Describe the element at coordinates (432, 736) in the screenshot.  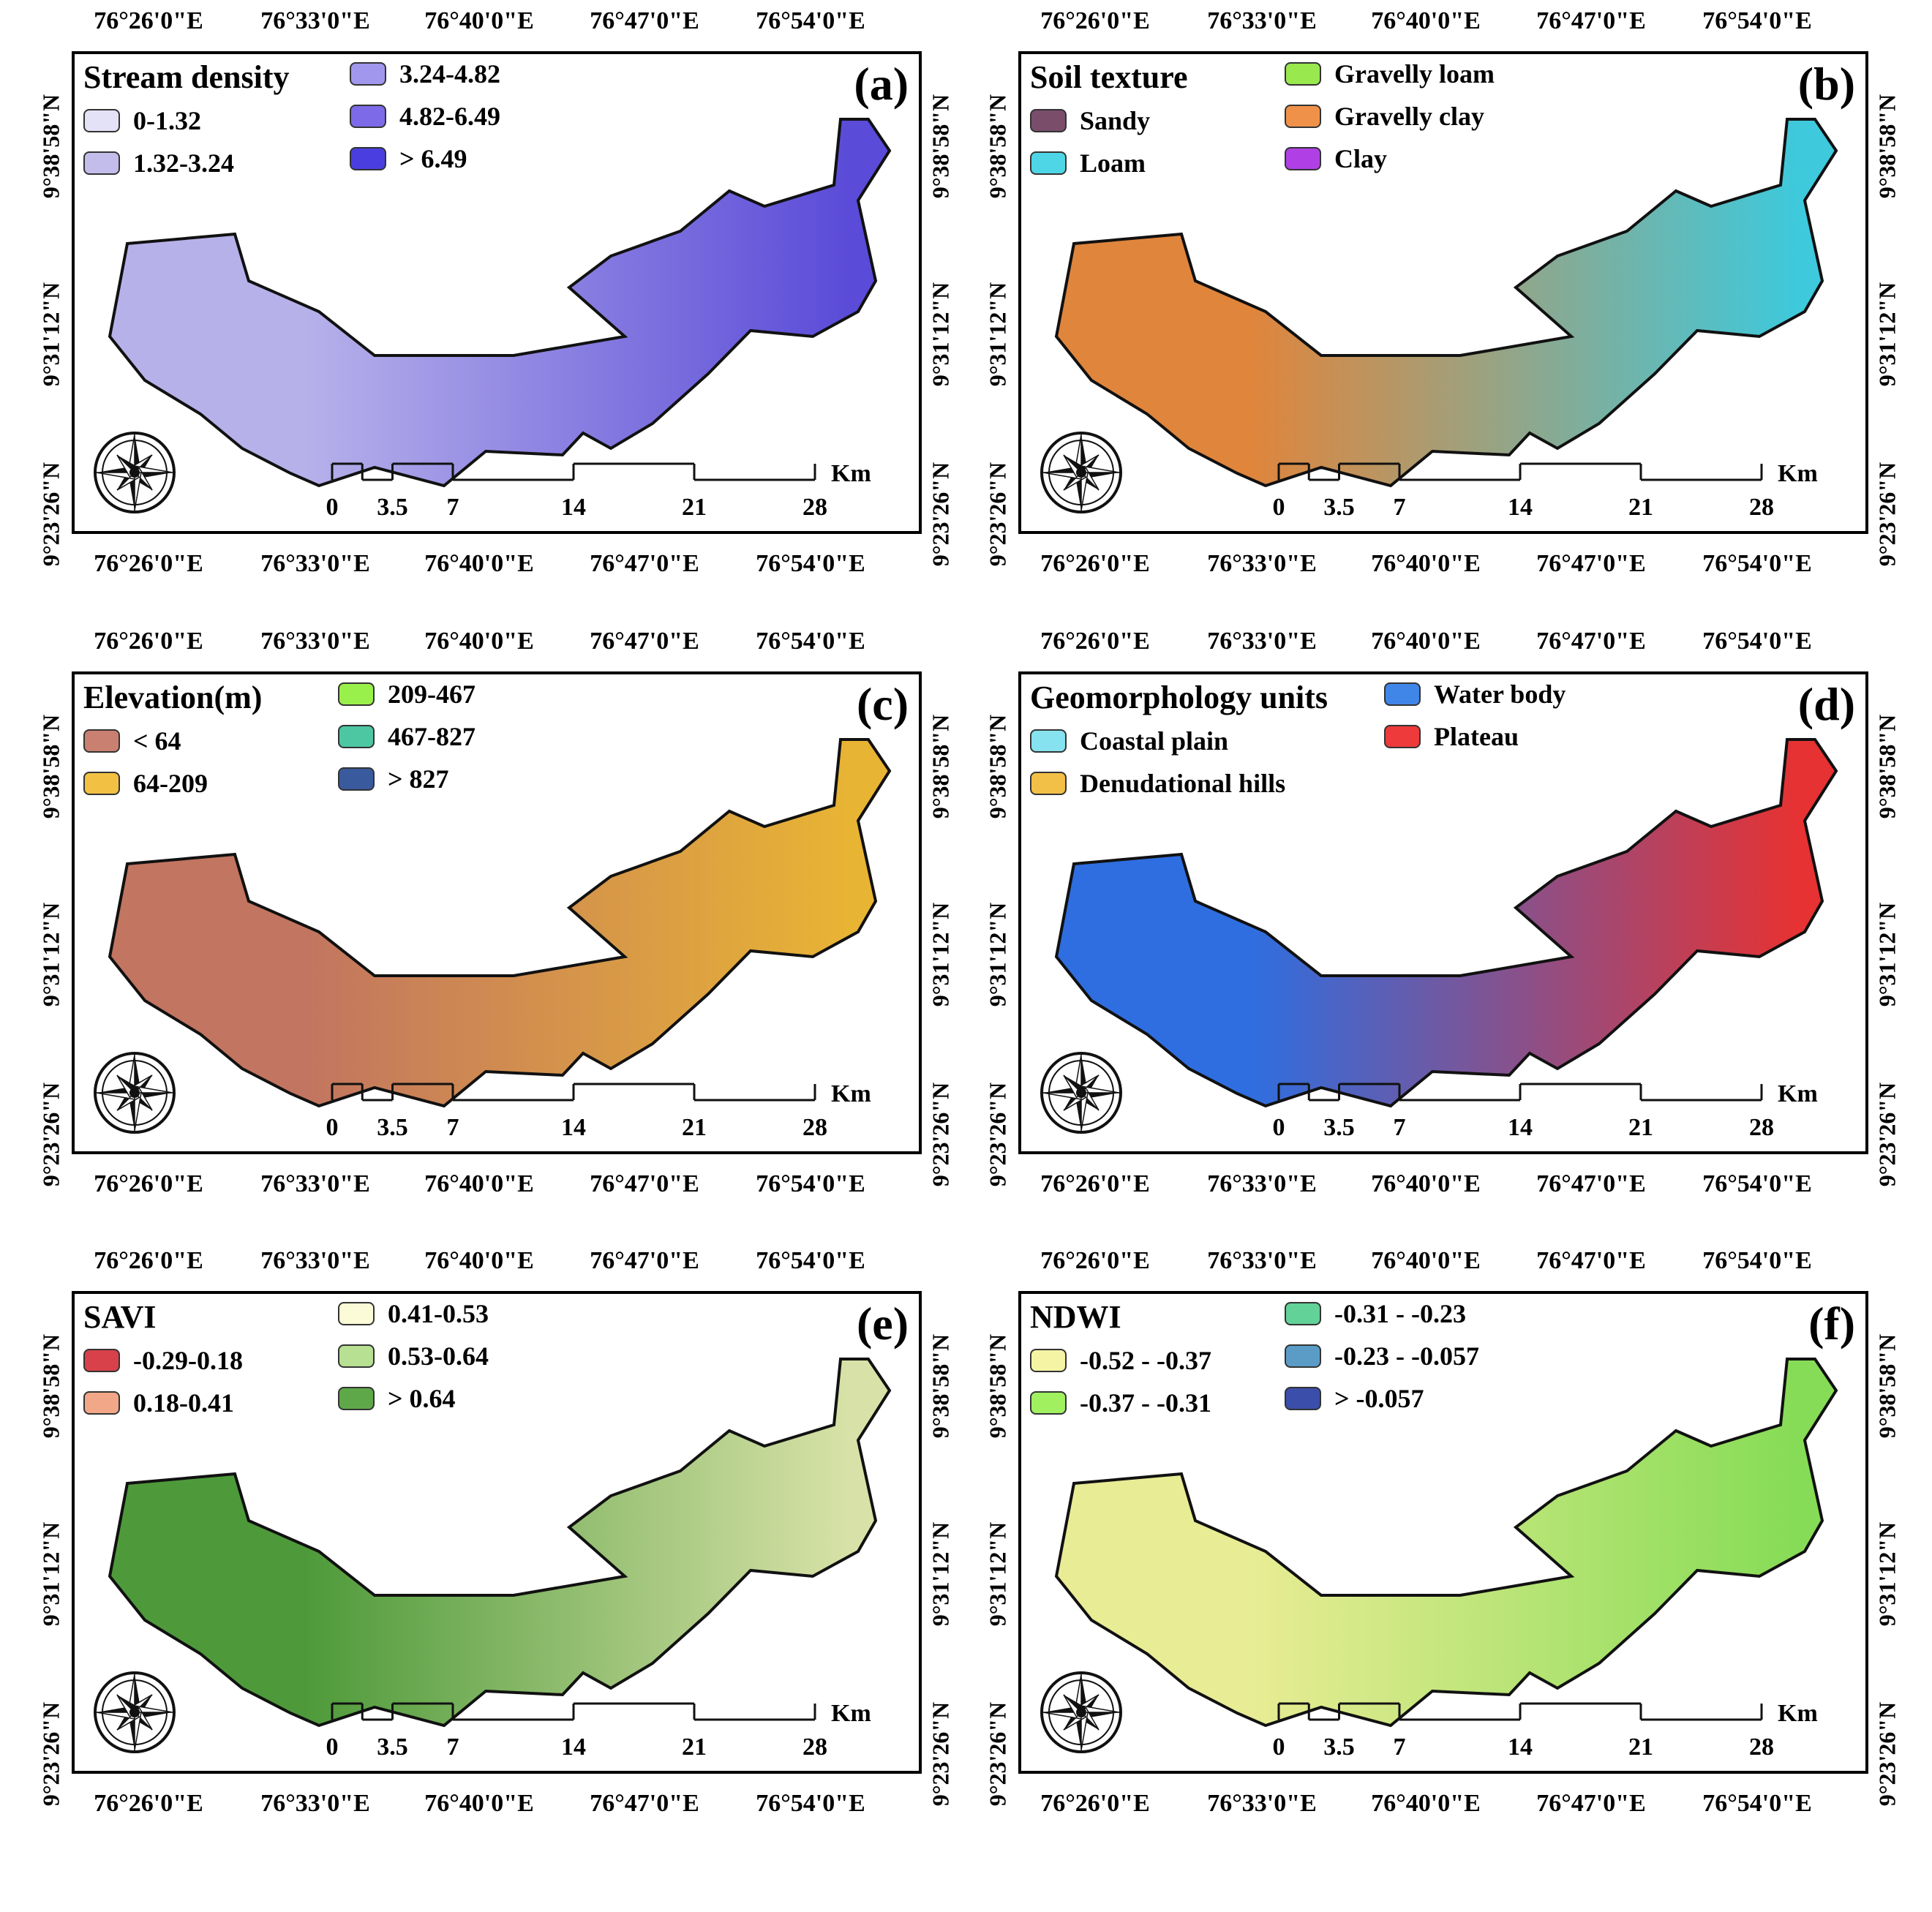
I see `legend-label: 467-827` at that location.